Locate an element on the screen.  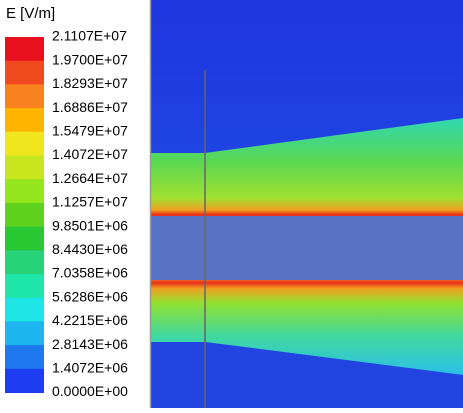
legend-label: 1.2664E+07 is located at coordinates (90, 178).